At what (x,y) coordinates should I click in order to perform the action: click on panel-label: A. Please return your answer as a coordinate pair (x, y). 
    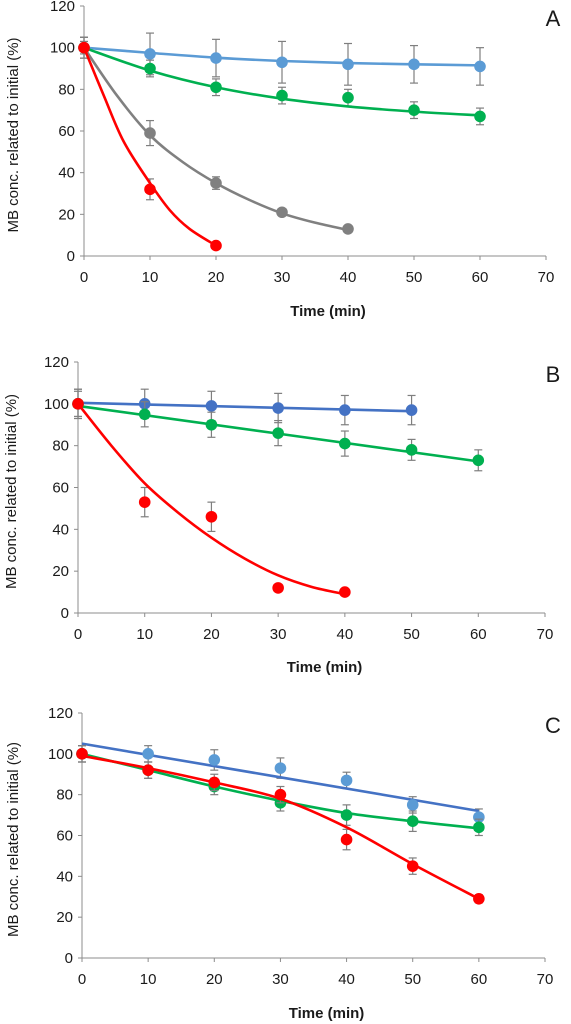
    Looking at the image, I should click on (553, 18).